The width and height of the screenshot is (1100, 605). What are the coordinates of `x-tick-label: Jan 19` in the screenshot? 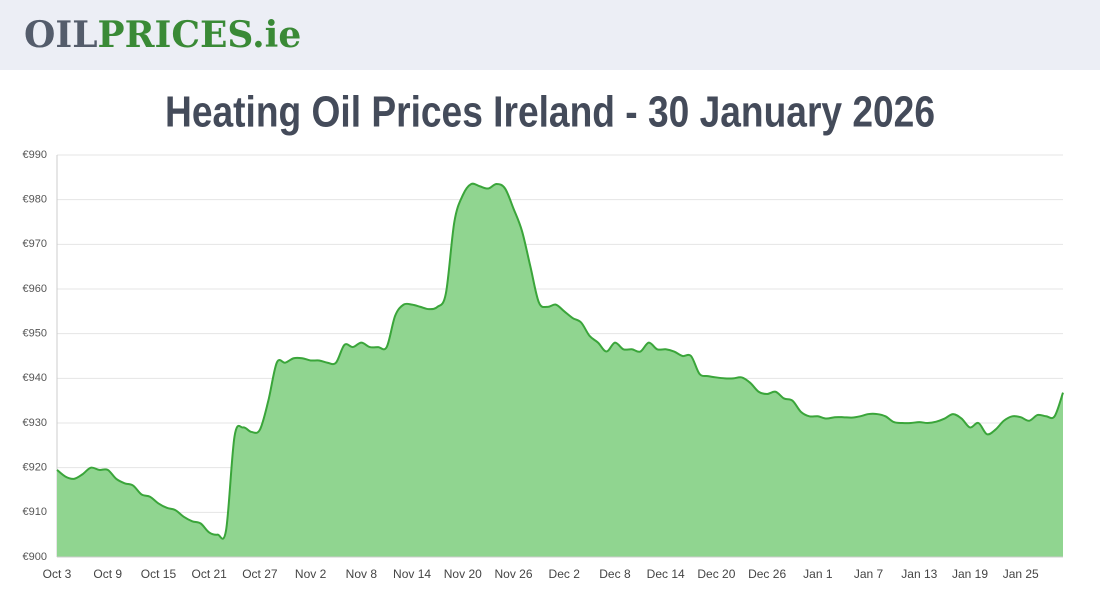 It's located at (970, 574).